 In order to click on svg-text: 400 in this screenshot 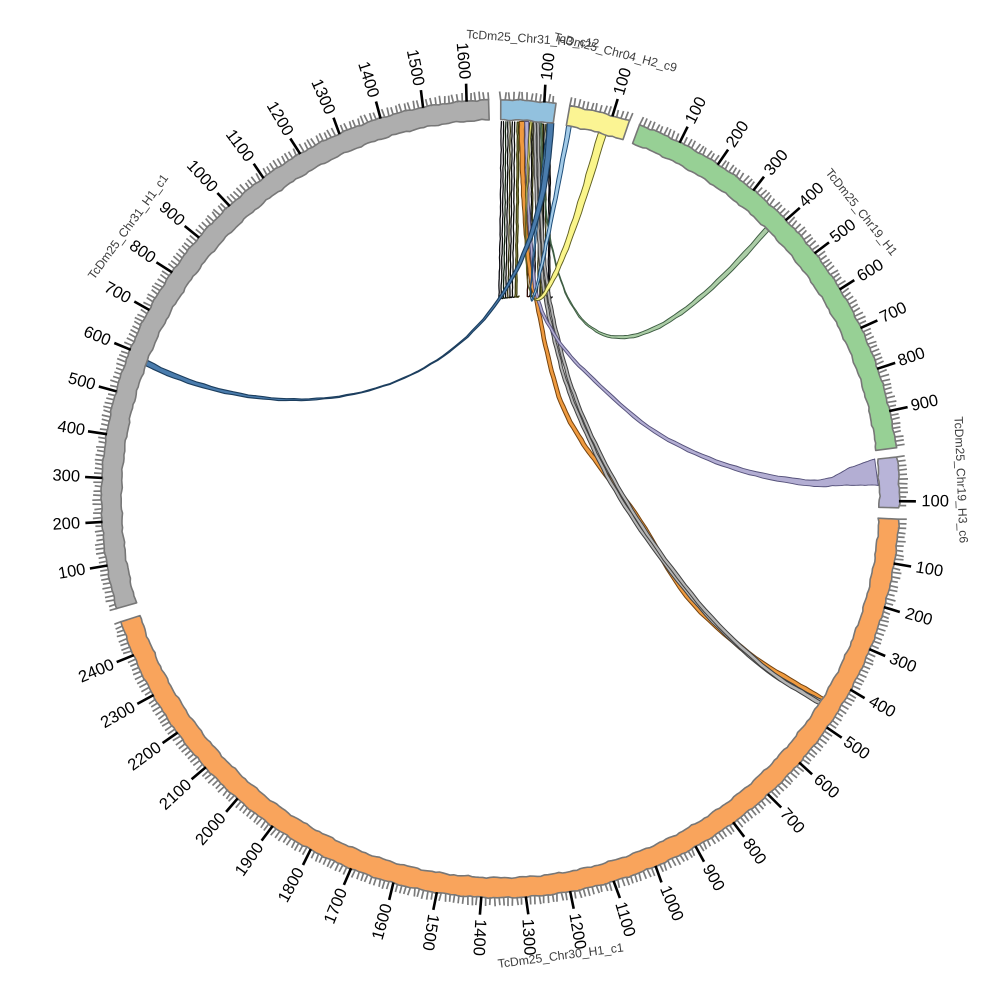, I will do `click(71, 428)`.